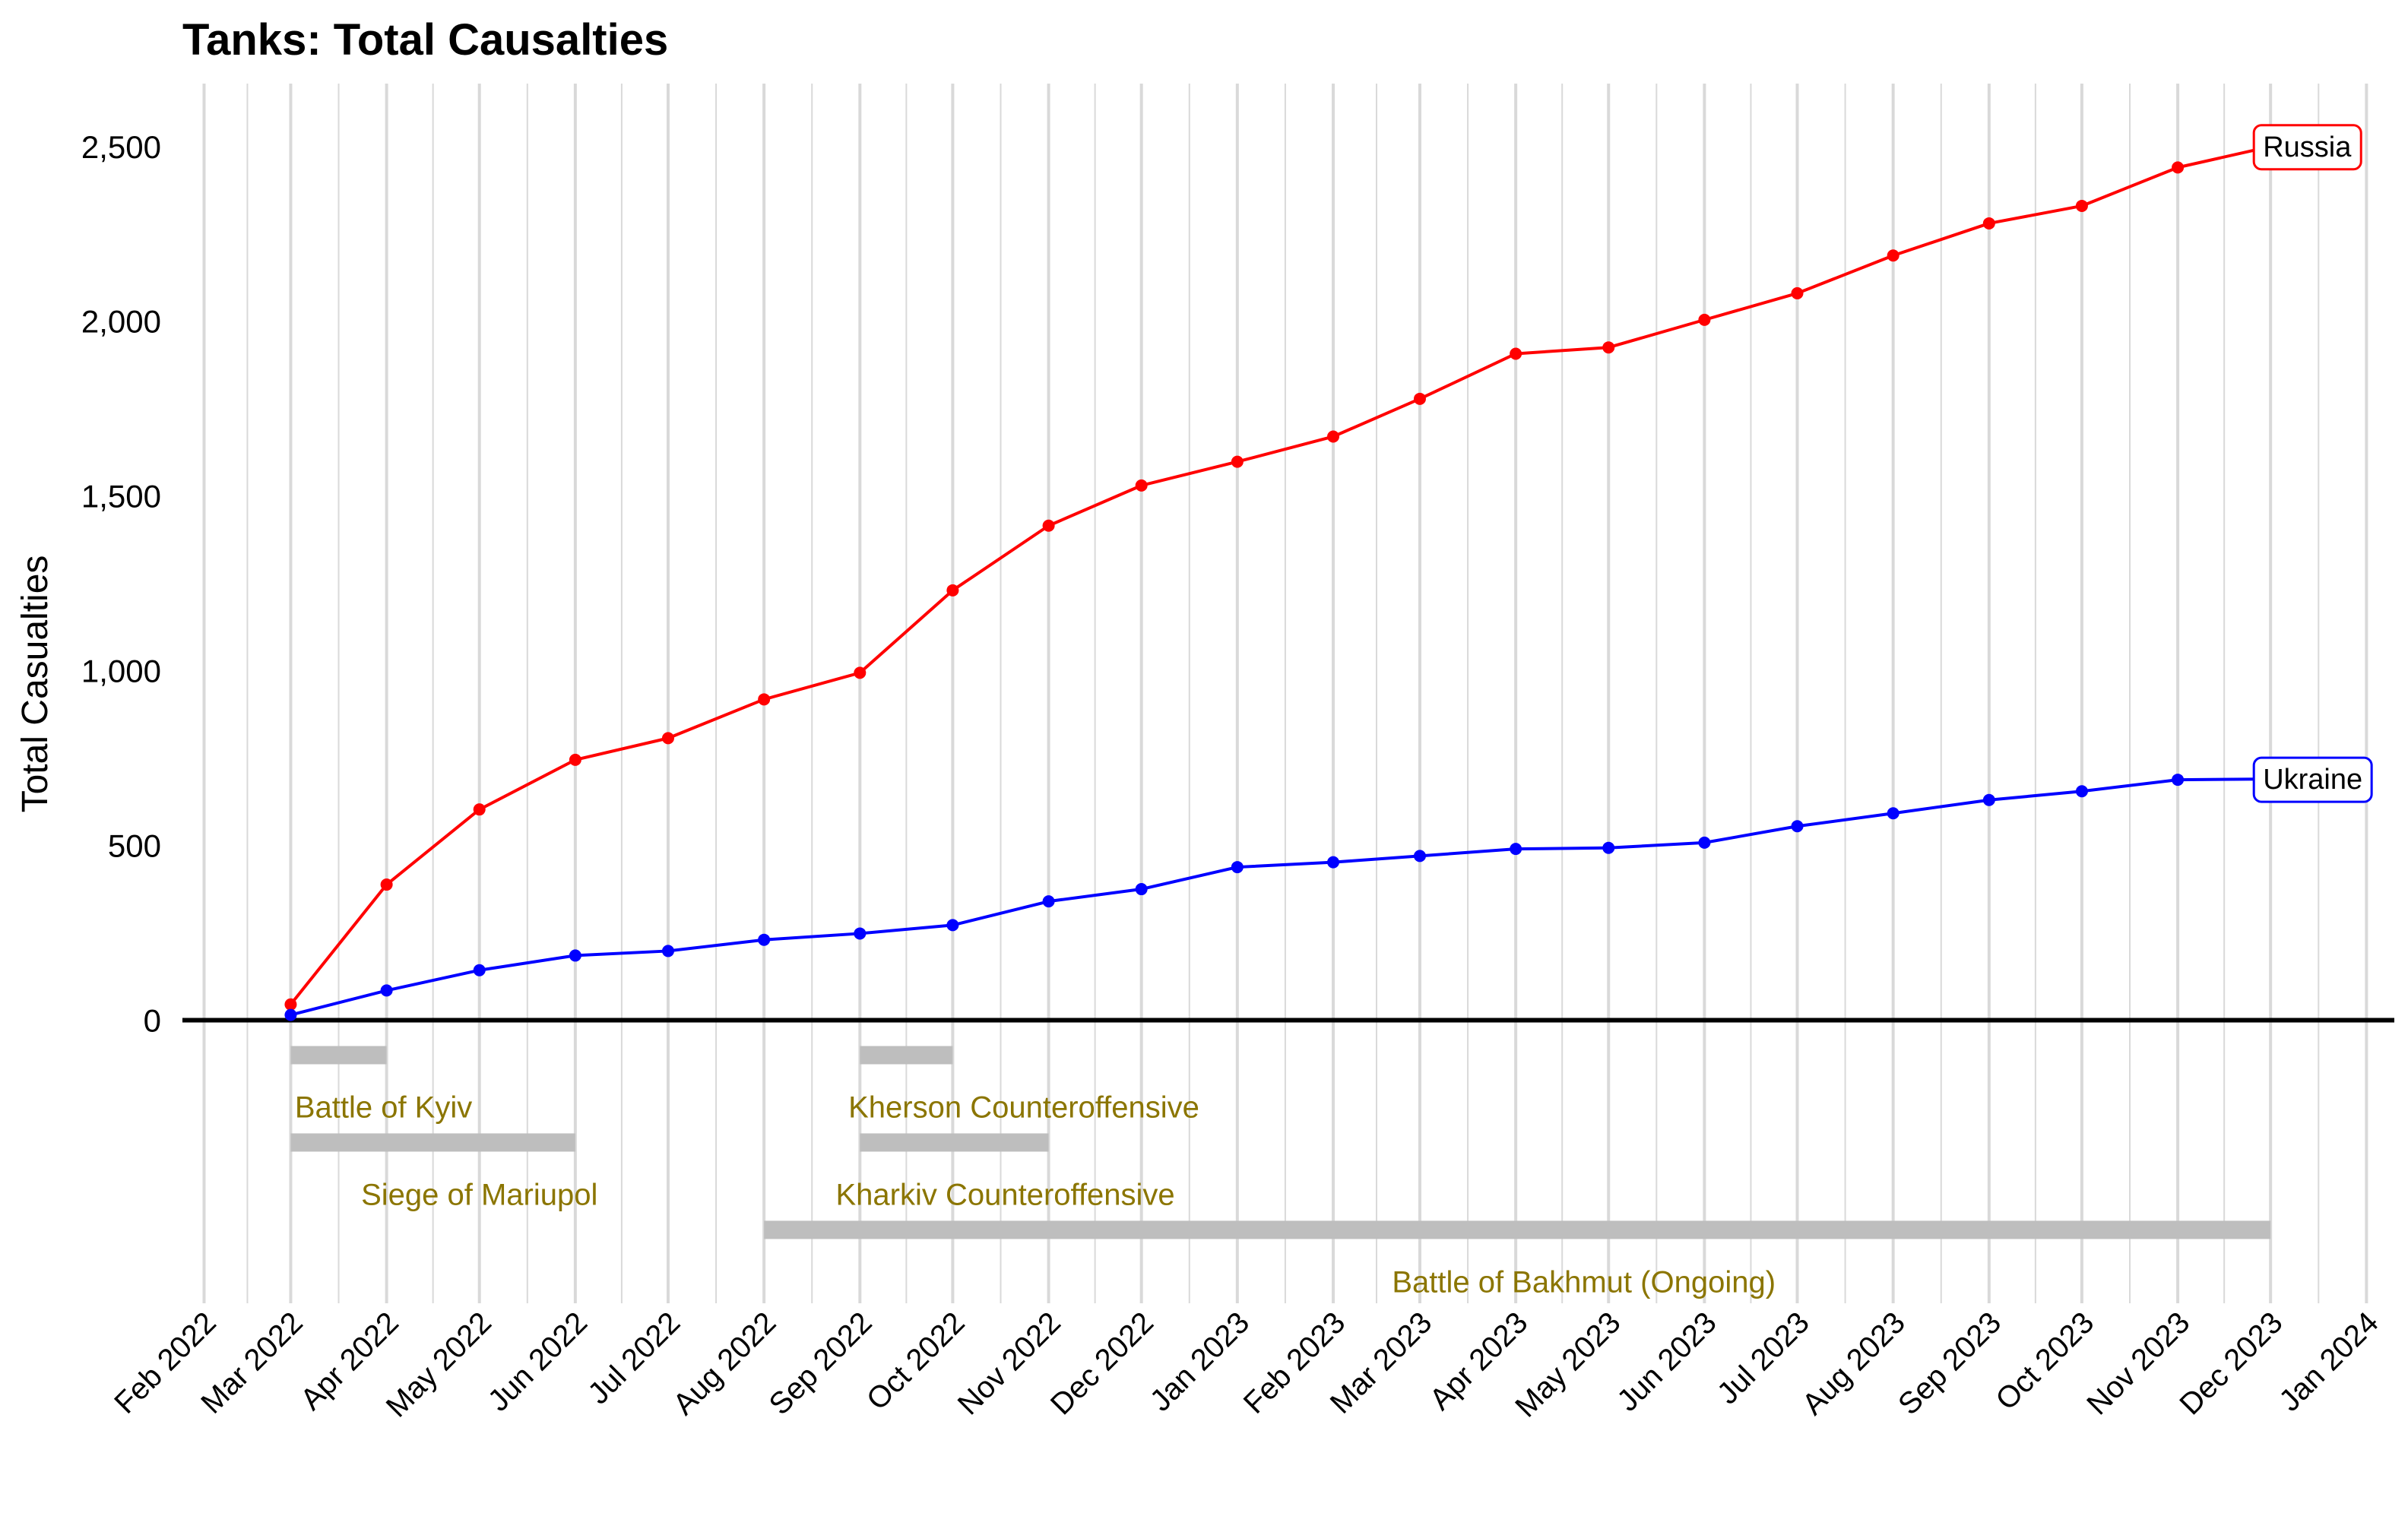 The image size is (2408, 1532). Describe the element at coordinates (724, 1363) in the screenshot. I see `x-tick-label: Aug 2022` at that location.